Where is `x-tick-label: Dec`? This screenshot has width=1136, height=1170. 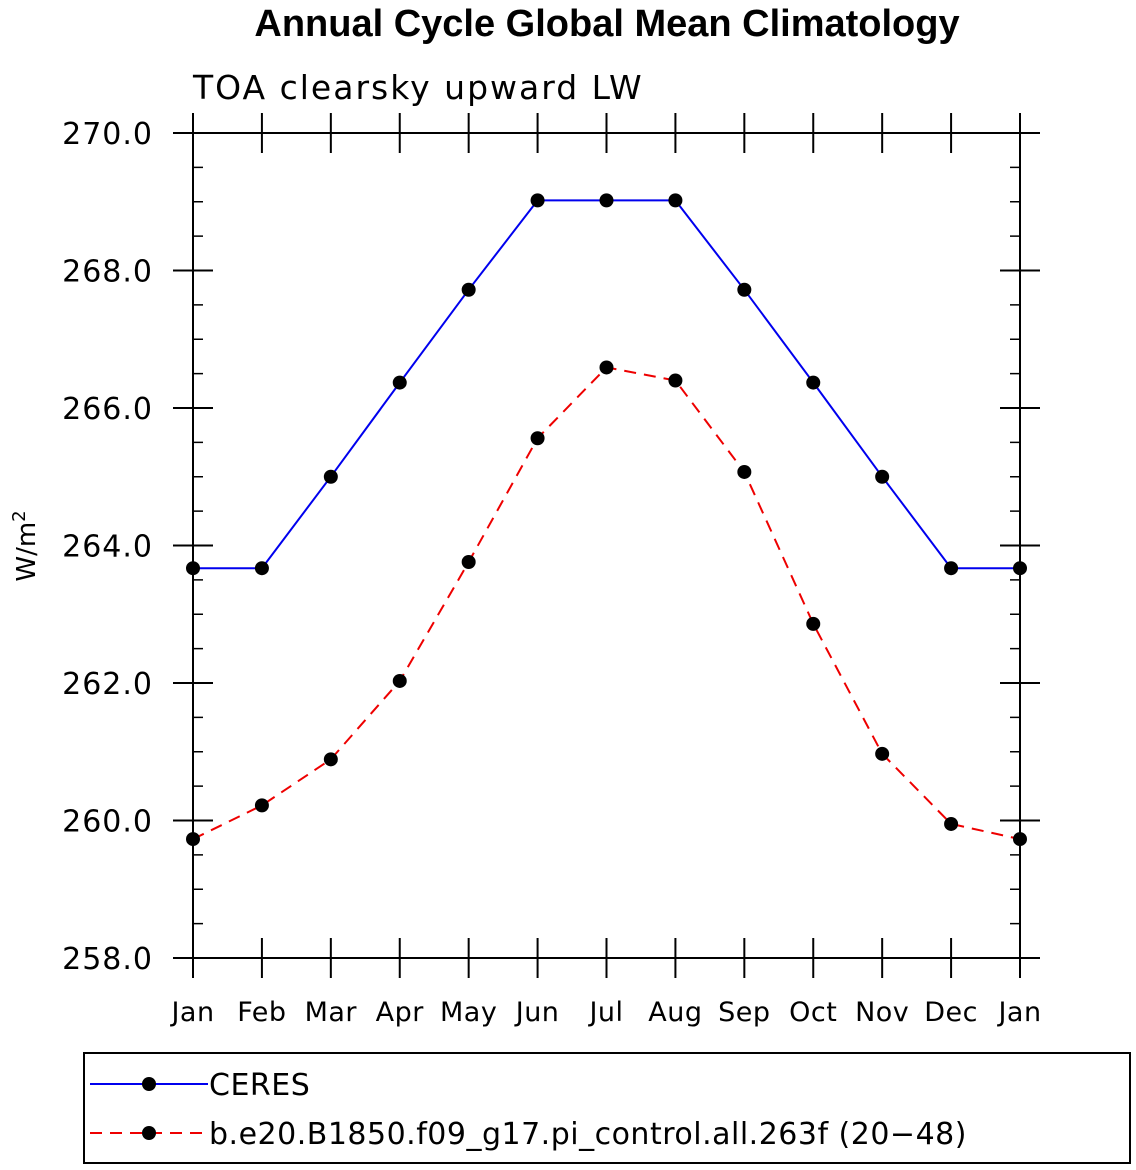 x-tick-label: Dec is located at coordinates (951, 1012).